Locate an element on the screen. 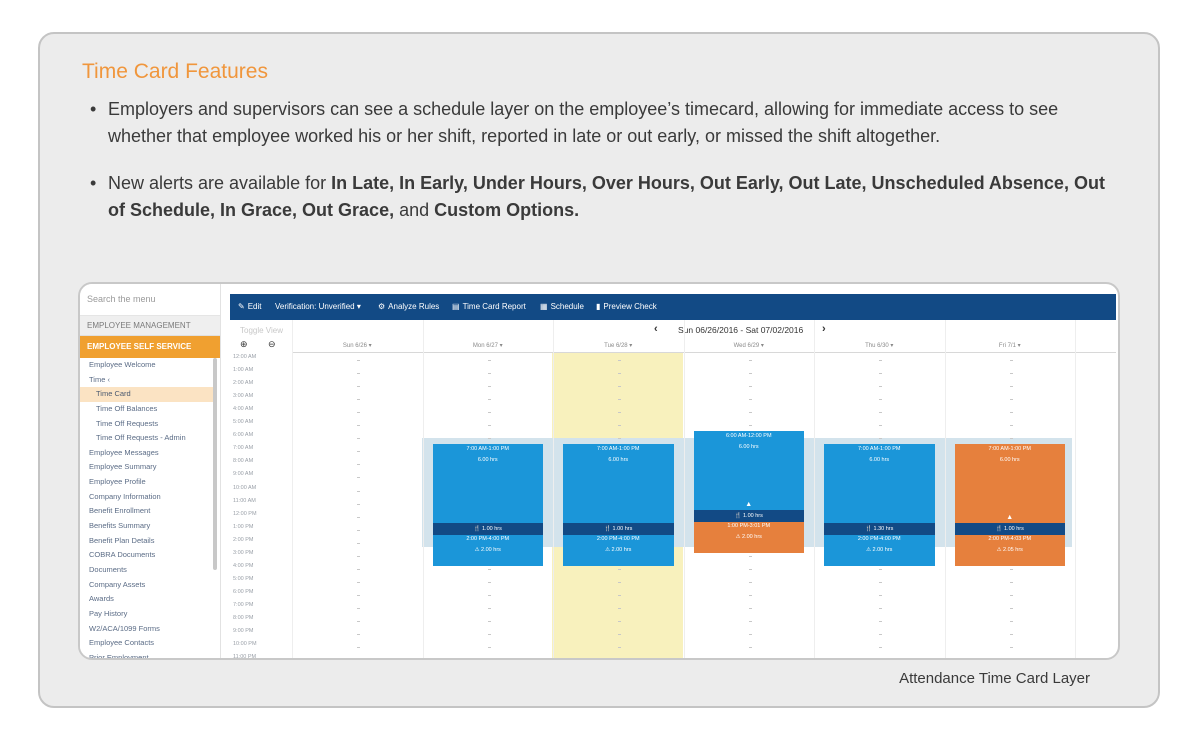 This screenshot has height=750, width=1200. bullet-custom-options: Custom Options. is located at coordinates (507, 210).